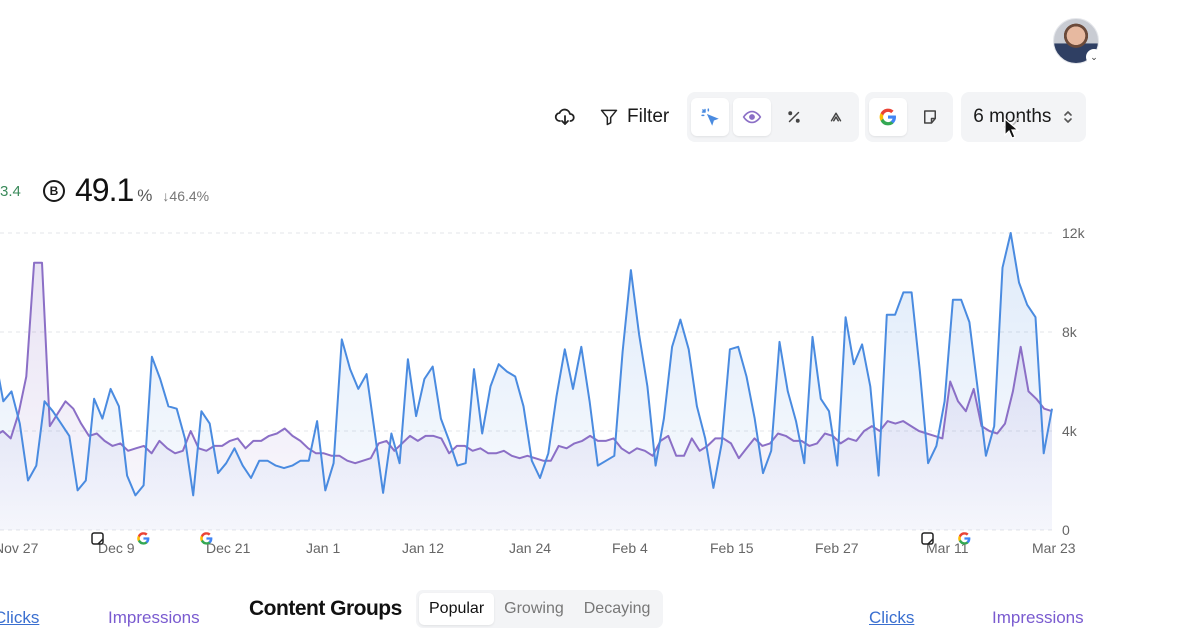  I want to click on google-icon, so click(888, 117).